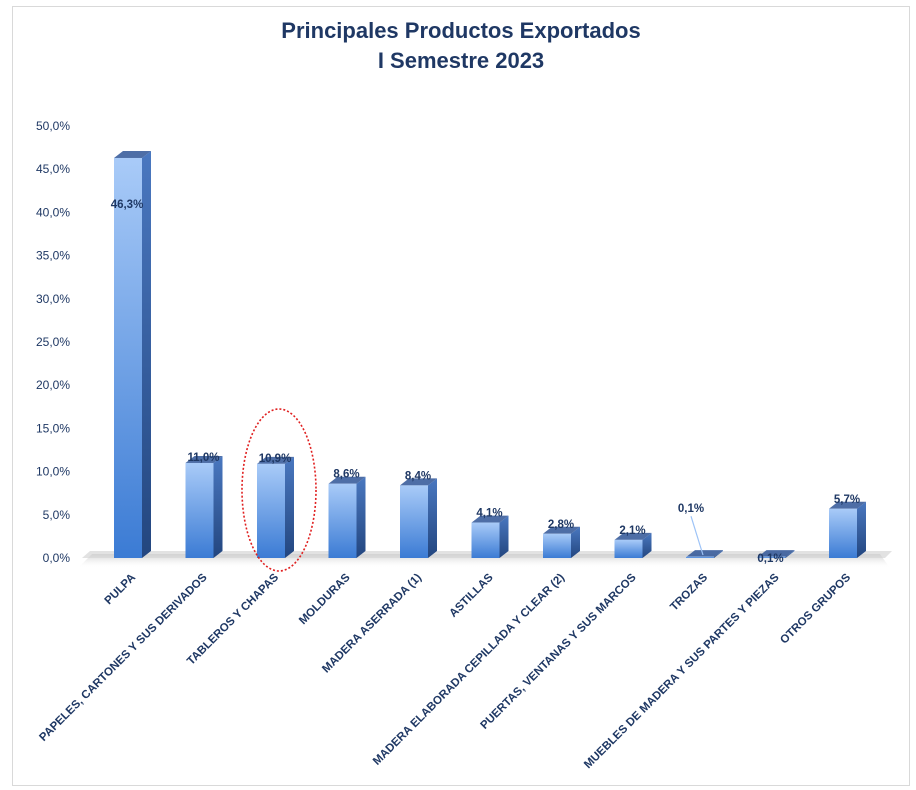 The width and height of the screenshot is (916, 790). Describe the element at coordinates (120, 589) in the screenshot. I see `x-tick-label: PULPA` at that location.